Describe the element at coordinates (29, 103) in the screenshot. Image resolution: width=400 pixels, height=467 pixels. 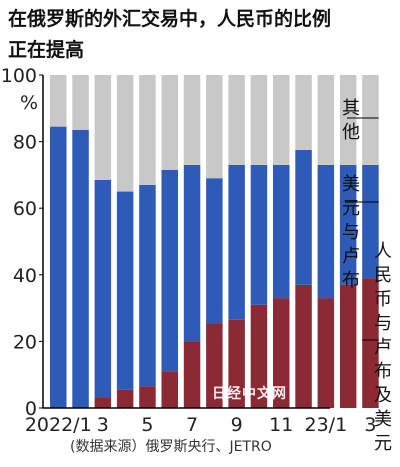
I see `y-unit-label: %` at that location.